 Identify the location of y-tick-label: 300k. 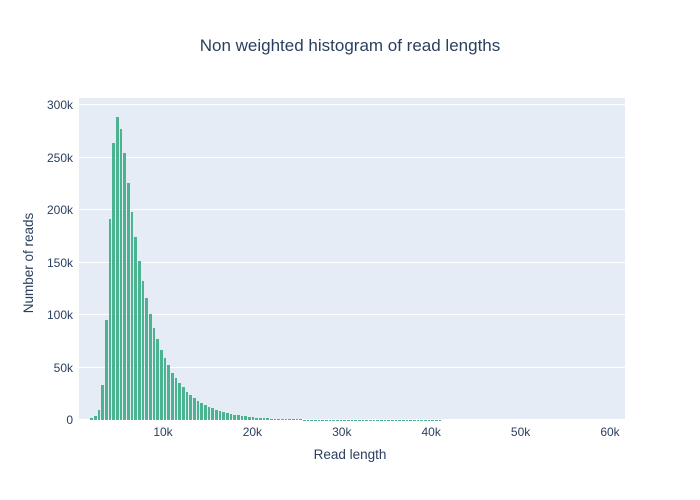
(59, 105).